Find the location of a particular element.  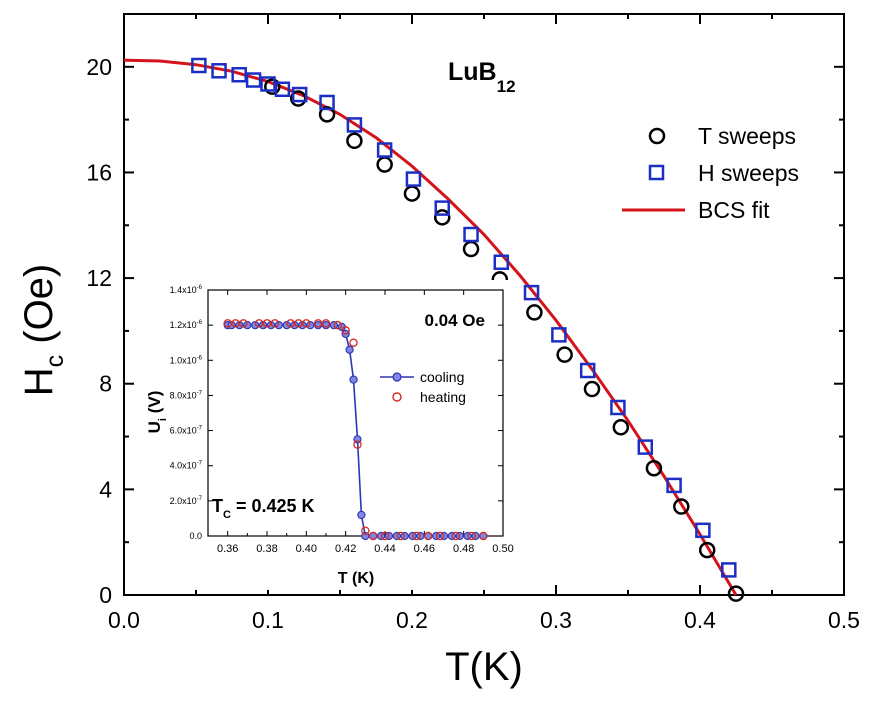

x-tick-label: 0.2 is located at coordinates (412, 620).